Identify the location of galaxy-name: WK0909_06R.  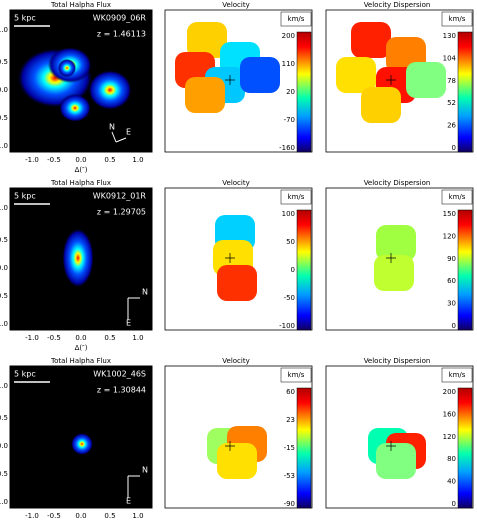
(120, 18).